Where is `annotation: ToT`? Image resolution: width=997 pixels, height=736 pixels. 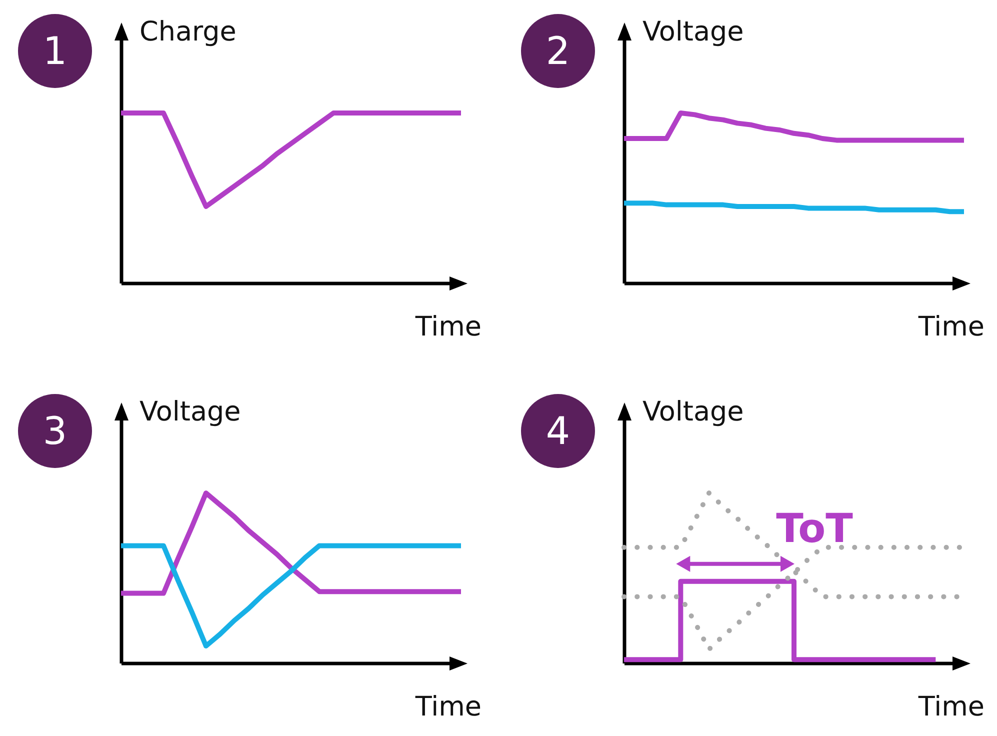
annotation: ToT is located at coordinates (815, 529).